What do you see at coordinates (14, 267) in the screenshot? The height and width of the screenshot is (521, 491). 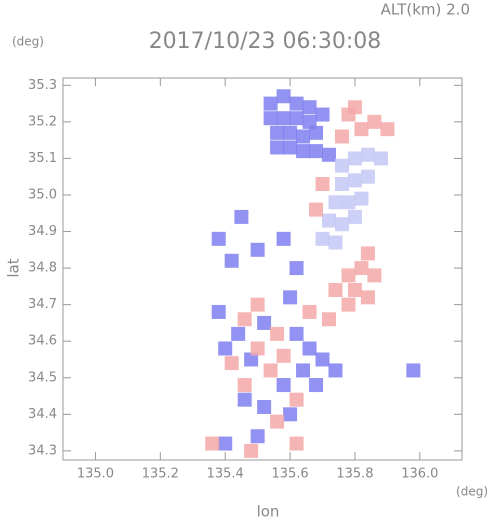 I see `y-axis-label: lat` at bounding box center [14, 267].